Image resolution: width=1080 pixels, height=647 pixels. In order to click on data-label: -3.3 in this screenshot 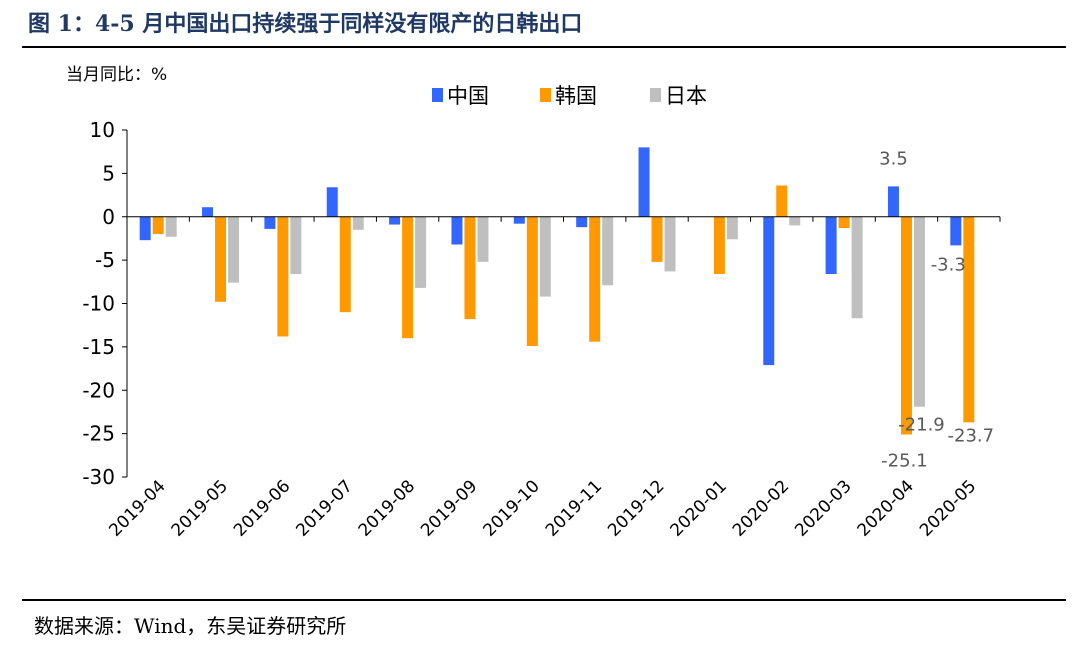, I will do `click(948, 264)`.